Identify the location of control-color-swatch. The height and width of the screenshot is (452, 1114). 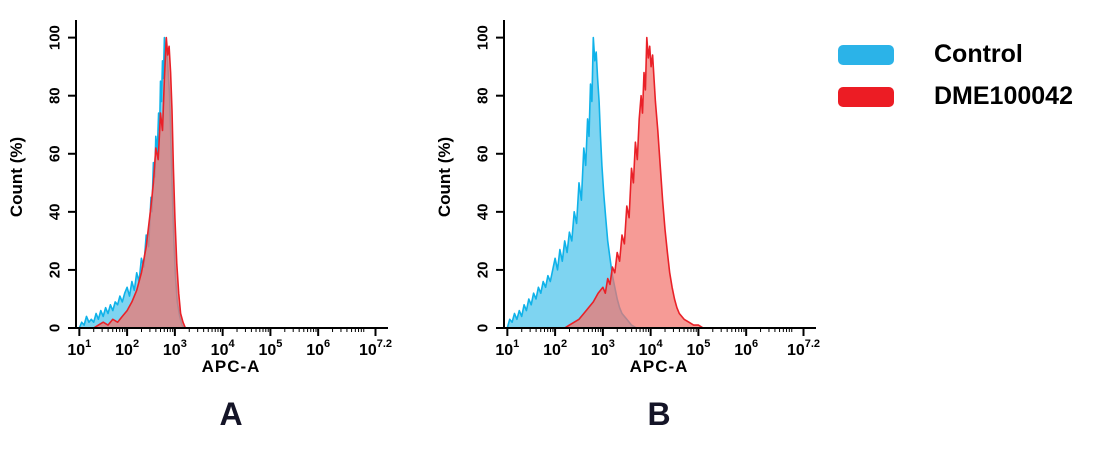
(866, 54).